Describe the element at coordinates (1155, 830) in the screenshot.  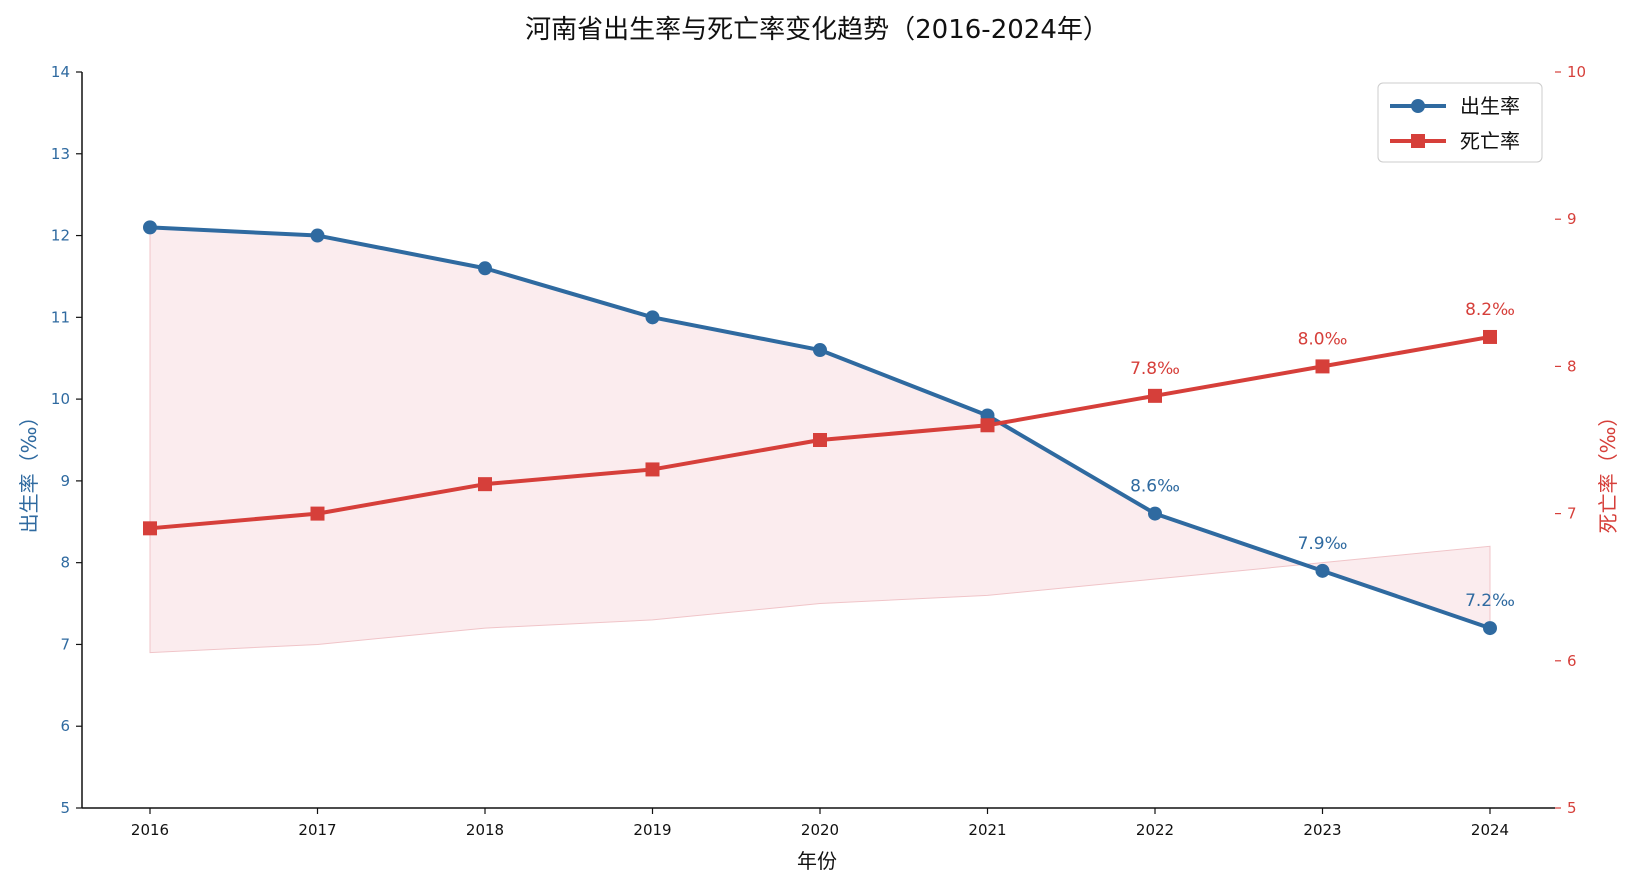
I see `x-tick-label: 2022` at that location.